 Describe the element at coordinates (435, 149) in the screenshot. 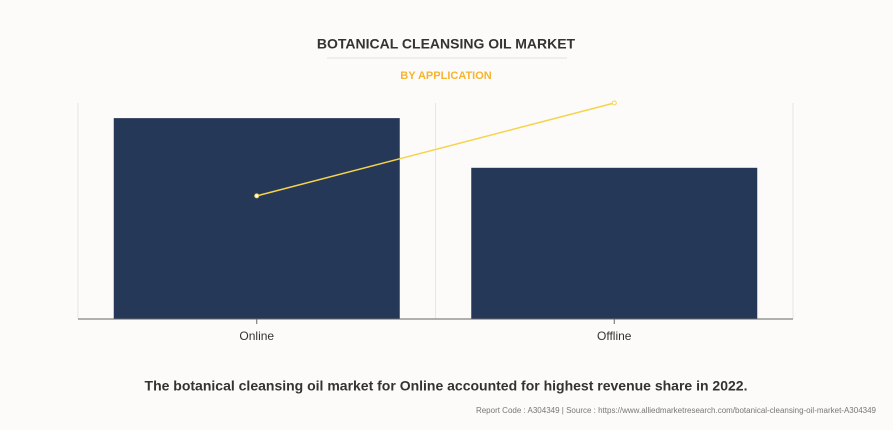

I see `line` at that location.